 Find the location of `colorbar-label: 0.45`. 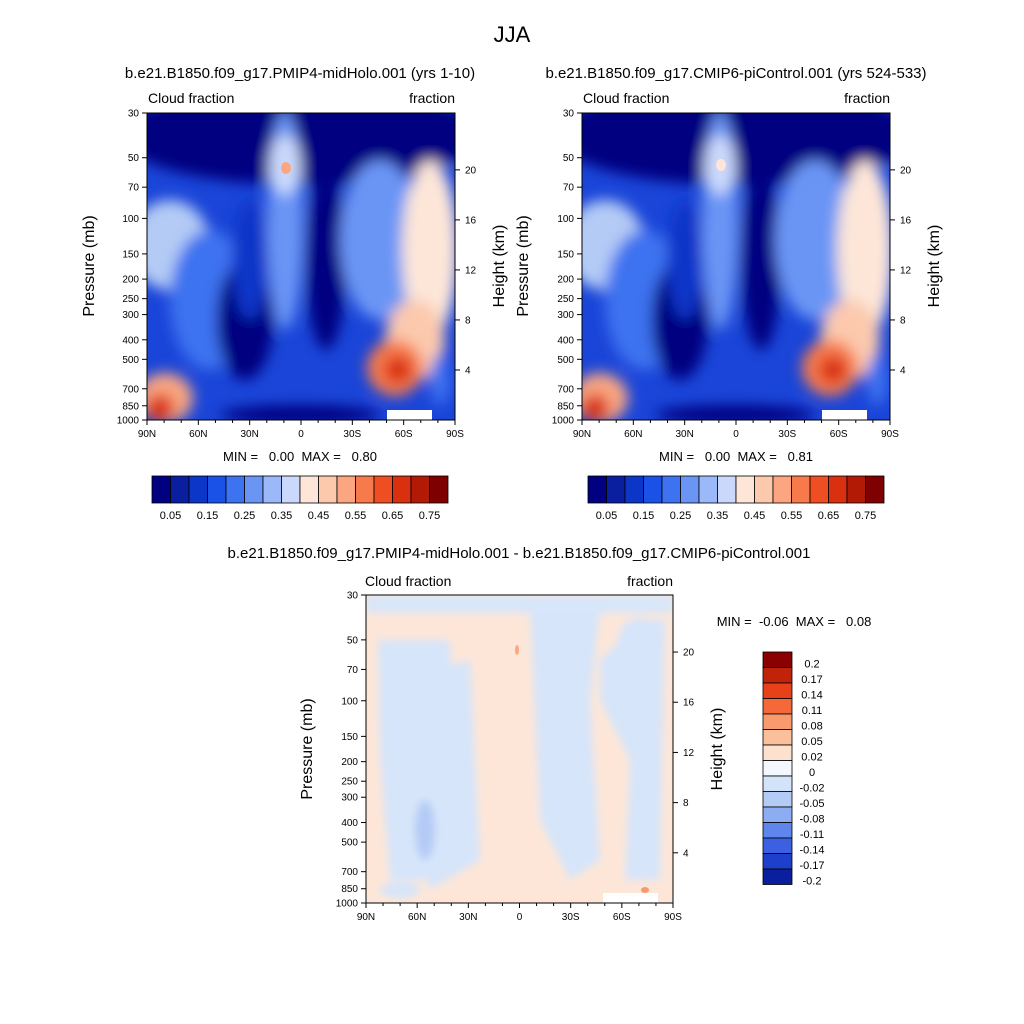

colorbar-label: 0.45 is located at coordinates (318, 516).